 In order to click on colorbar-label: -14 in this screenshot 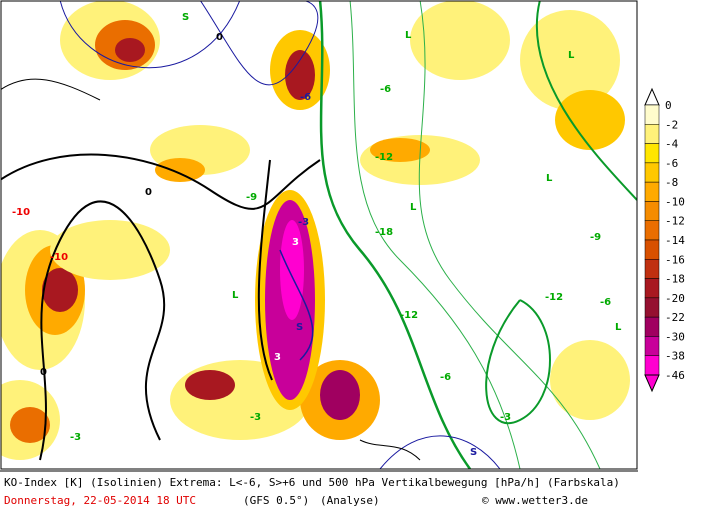, I will do `click(675, 240)`.